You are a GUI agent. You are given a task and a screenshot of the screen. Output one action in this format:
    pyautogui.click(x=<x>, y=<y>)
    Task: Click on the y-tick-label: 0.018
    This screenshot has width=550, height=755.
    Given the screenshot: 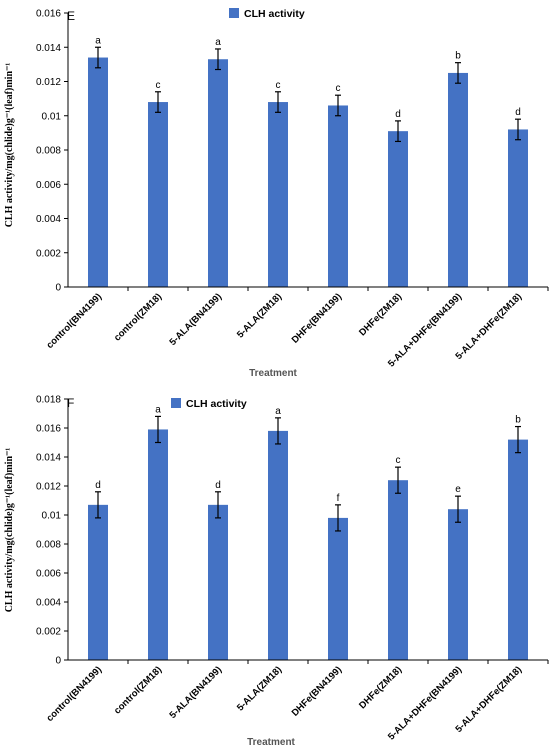 What is the action you would take?
    pyautogui.click(x=48, y=400)
    